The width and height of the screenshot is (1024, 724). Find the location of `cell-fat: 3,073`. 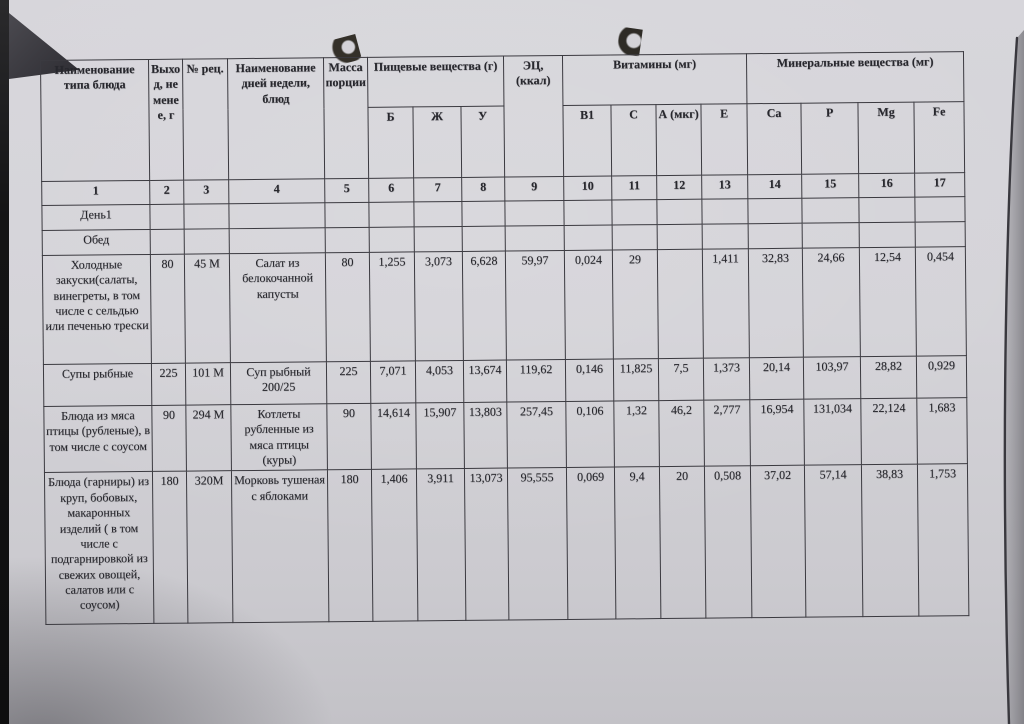

cell-fat: 3,073 is located at coordinates (439, 306).